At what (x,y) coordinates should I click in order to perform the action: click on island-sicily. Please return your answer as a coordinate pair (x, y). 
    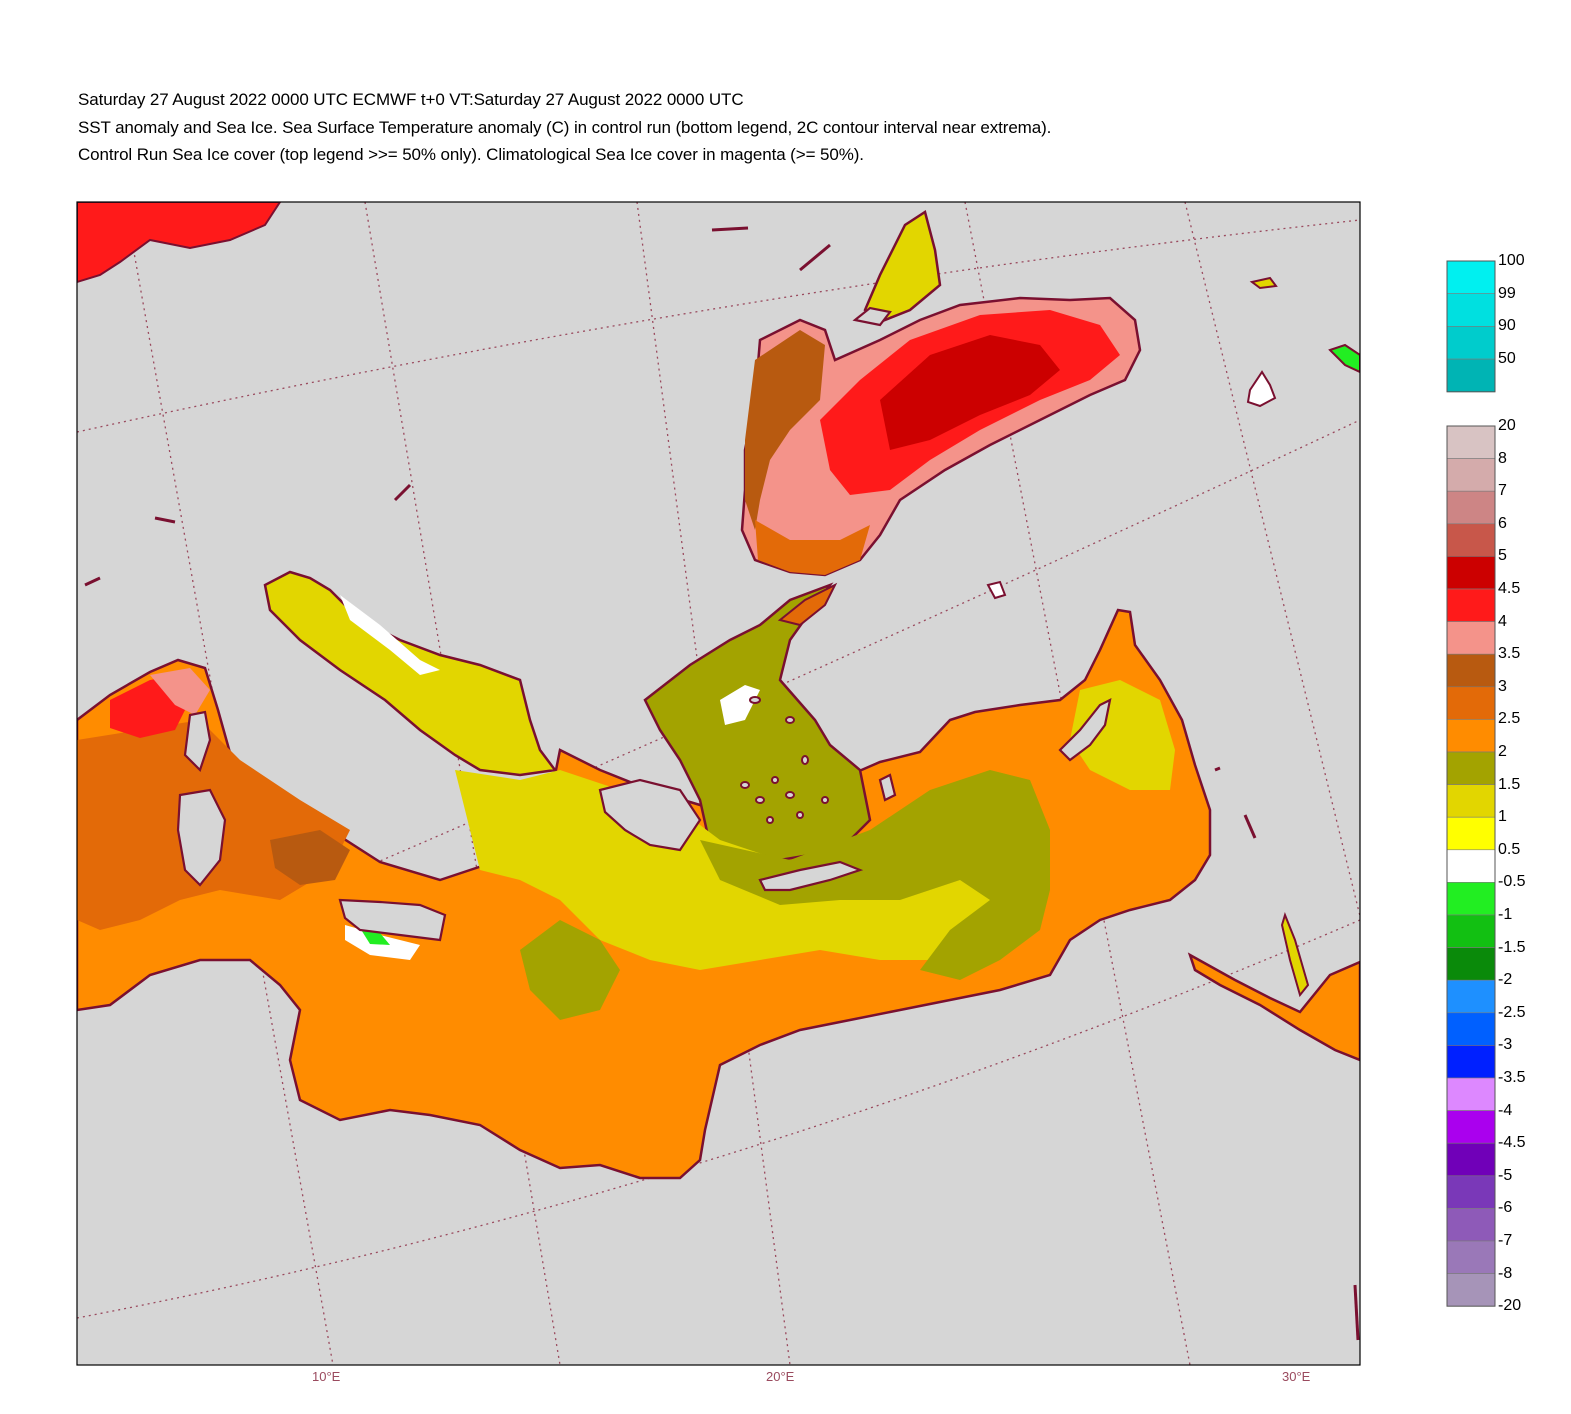
    Looking at the image, I should click on (392, 920).